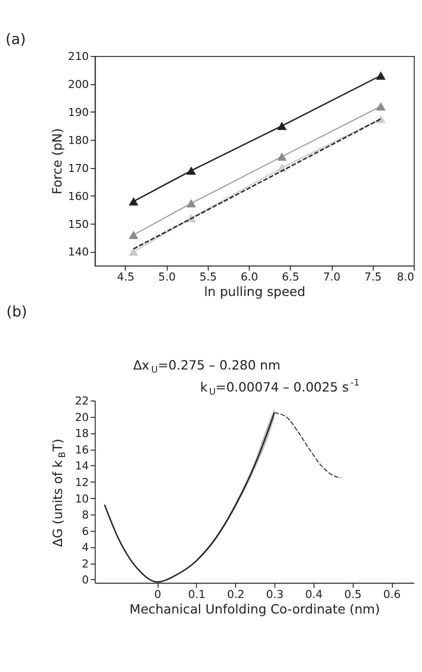  Describe the element at coordinates (373, 277) in the screenshot. I see `x-tick-label: 7.5` at that location.